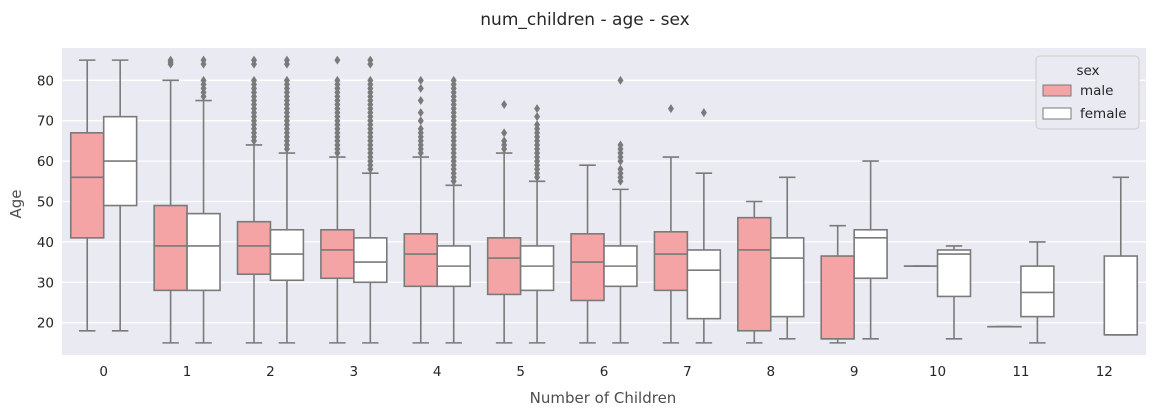 The width and height of the screenshot is (1155, 415). I want to click on legend-label-female: female, so click(1103, 114).